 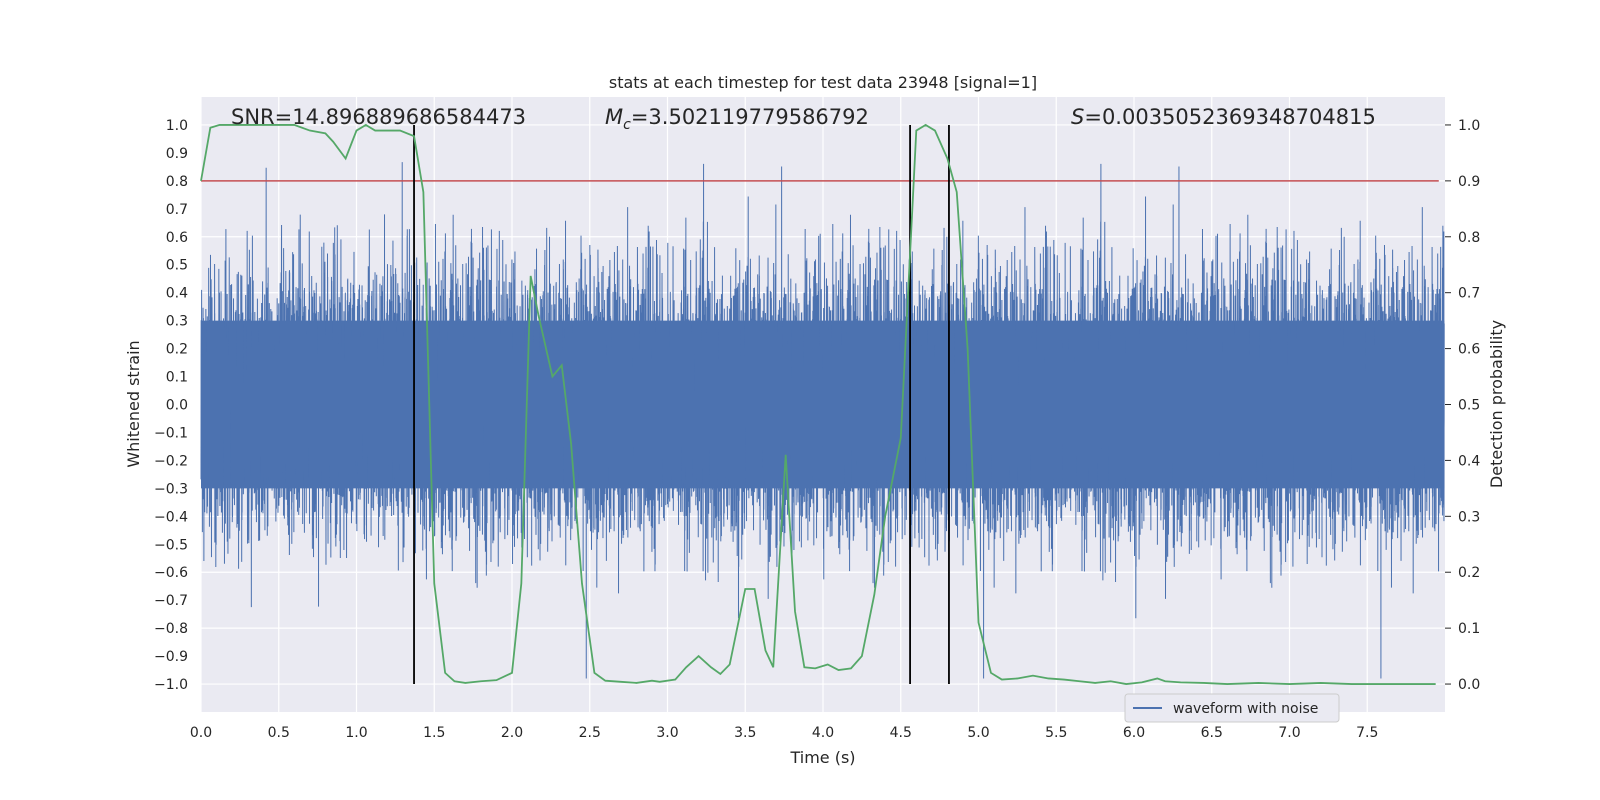 What do you see at coordinates (378, 117) in the screenshot?
I see `snr-annotation: SNR=14.896889686584473` at bounding box center [378, 117].